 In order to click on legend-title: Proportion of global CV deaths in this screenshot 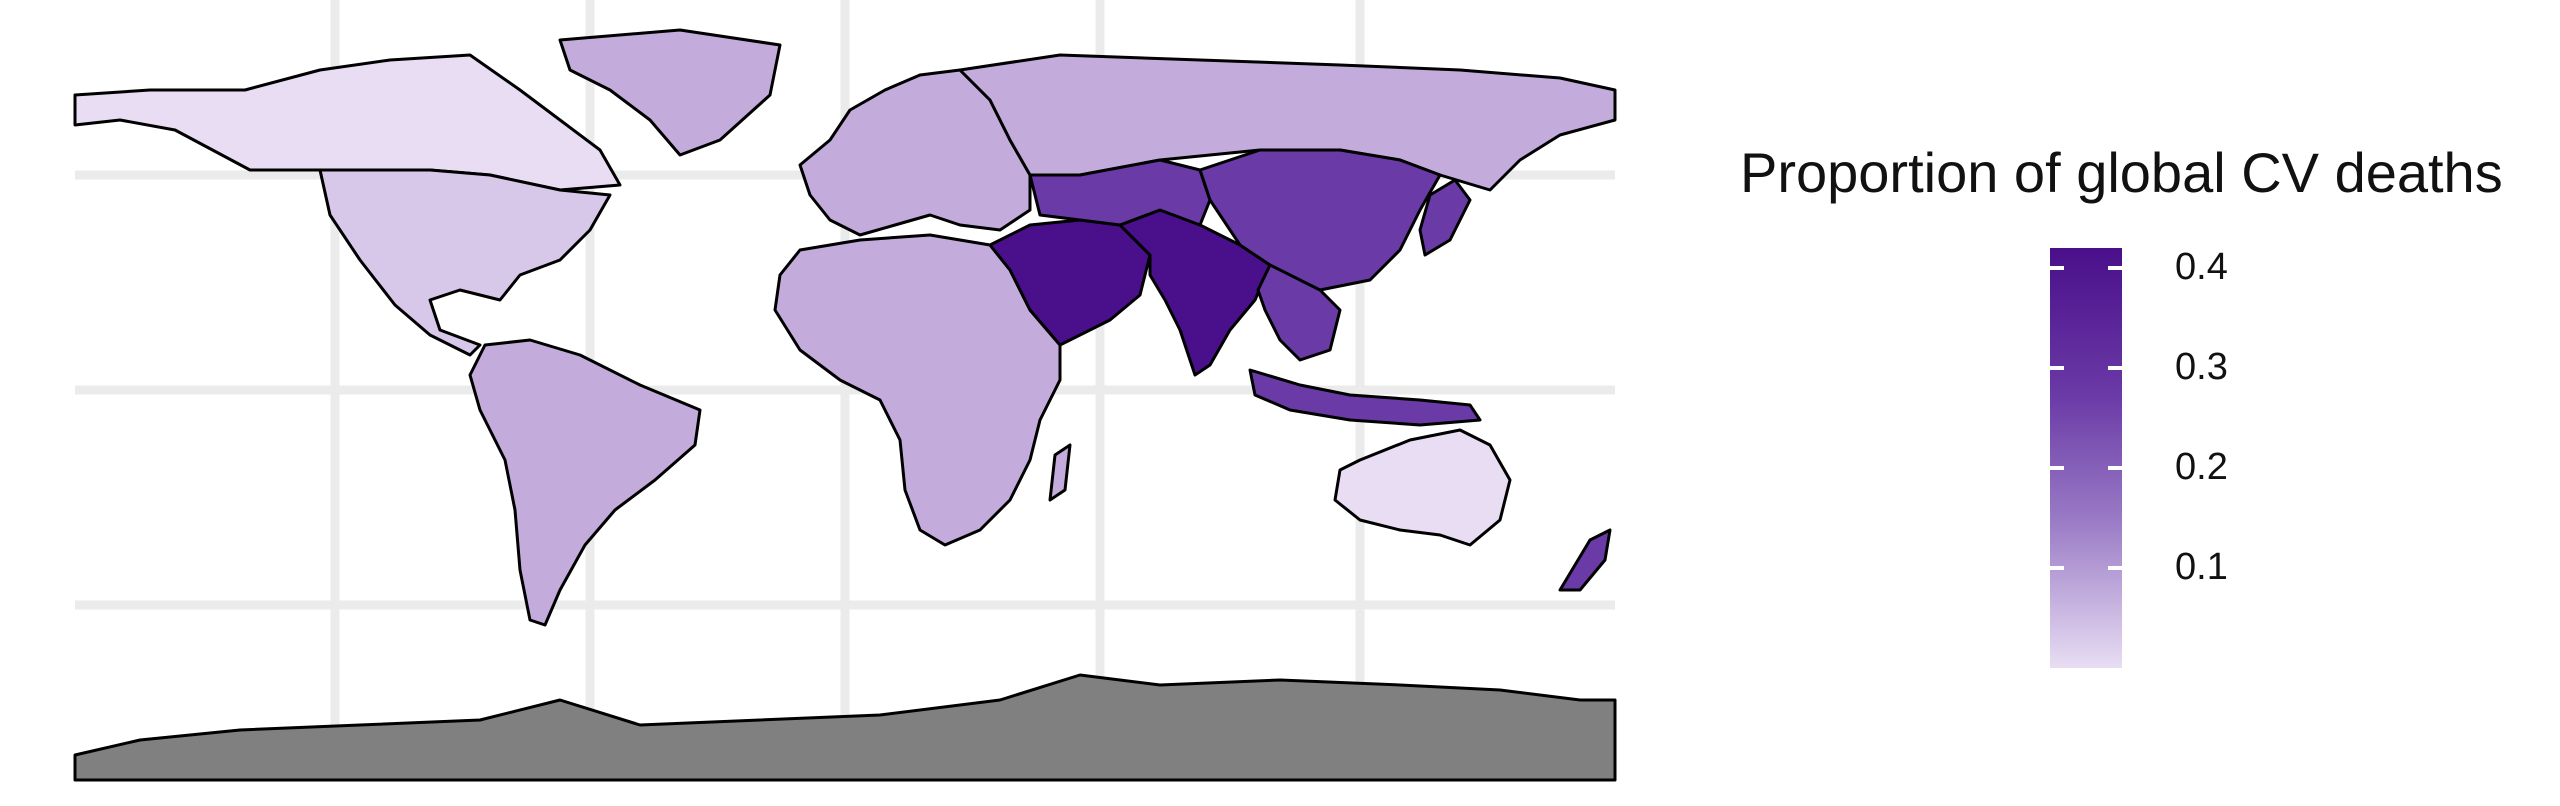, I will do `click(2121, 172)`.